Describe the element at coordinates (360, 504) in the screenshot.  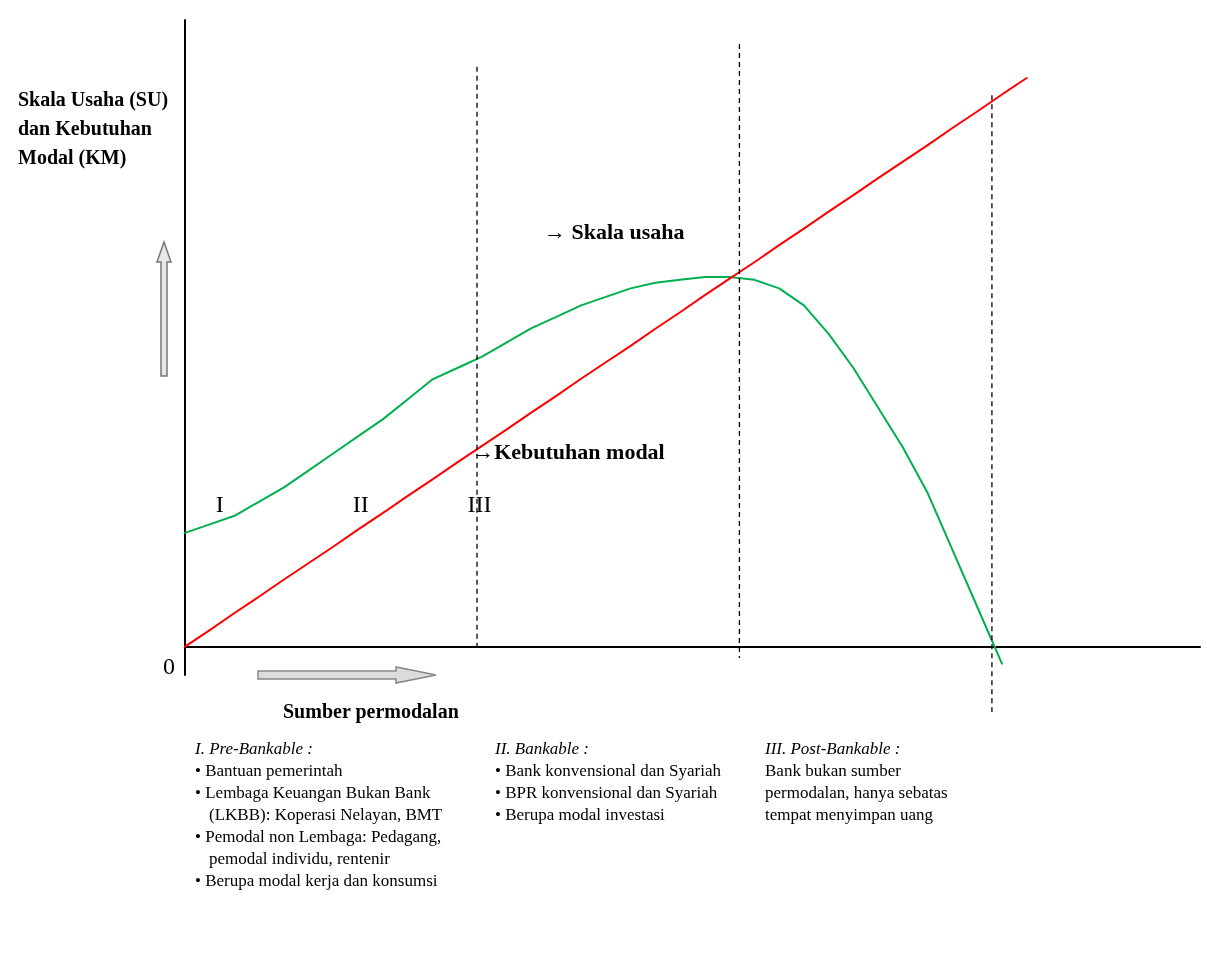
I see `annotation: II` at that location.